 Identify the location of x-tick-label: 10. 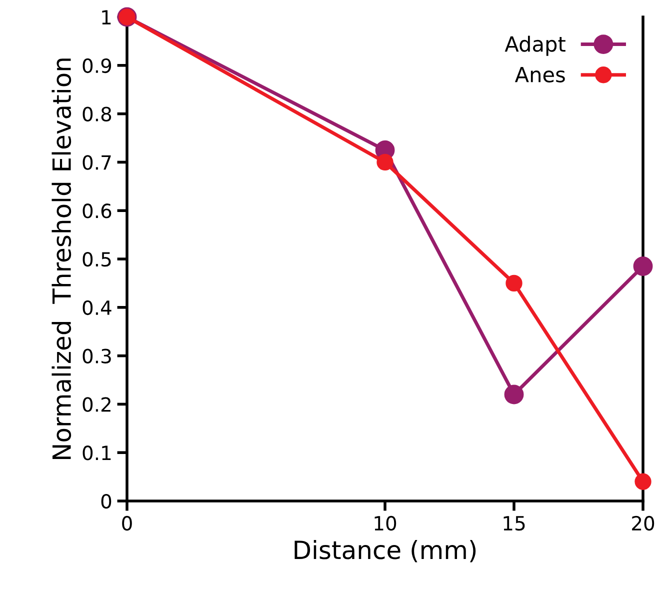
(385, 523).